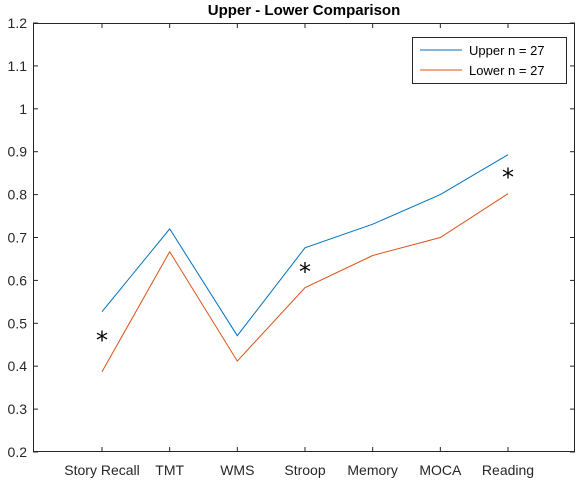  I want to click on x-tick-label-3: Stroop, so click(304, 470).